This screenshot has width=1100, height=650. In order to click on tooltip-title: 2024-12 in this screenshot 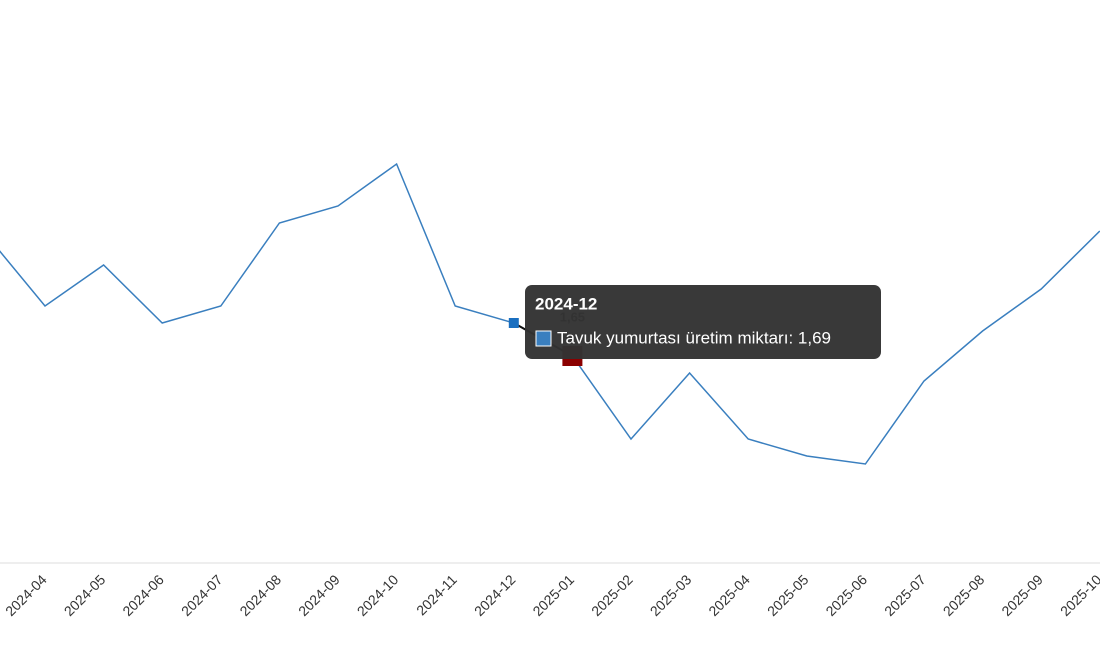, I will do `click(566, 303)`.